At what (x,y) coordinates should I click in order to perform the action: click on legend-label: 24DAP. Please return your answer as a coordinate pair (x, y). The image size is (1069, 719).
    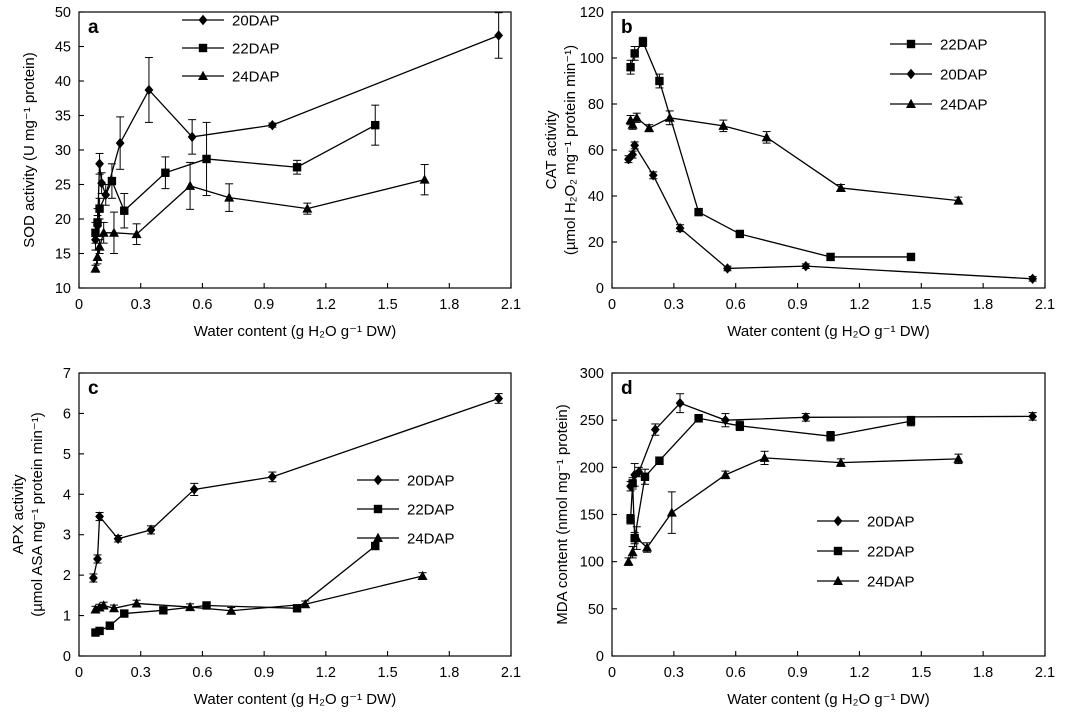
    Looking at the image, I should click on (431, 539).